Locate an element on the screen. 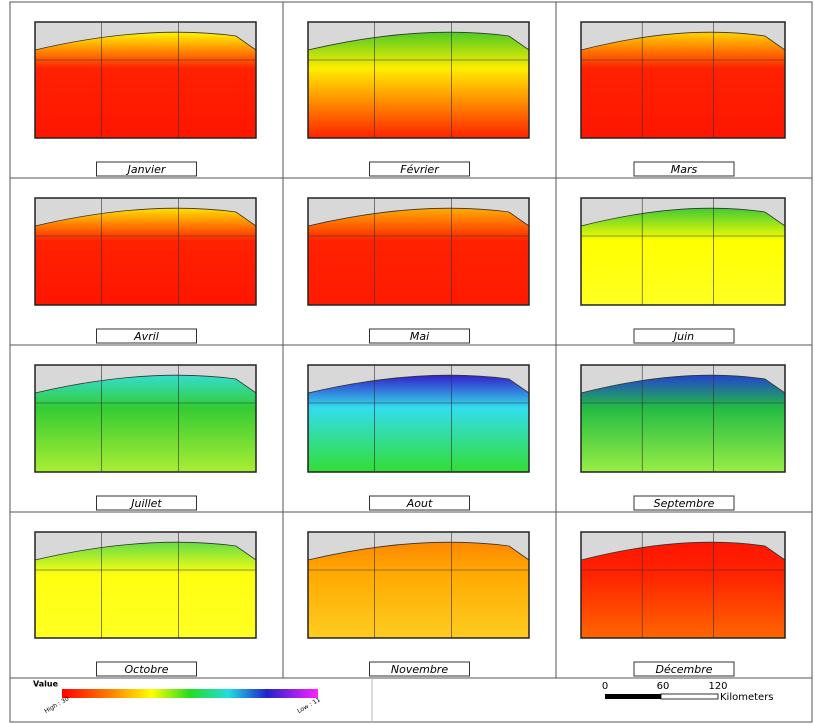 This screenshot has width=815, height=724. map-panel: Juillet is located at coordinates (146, 428).